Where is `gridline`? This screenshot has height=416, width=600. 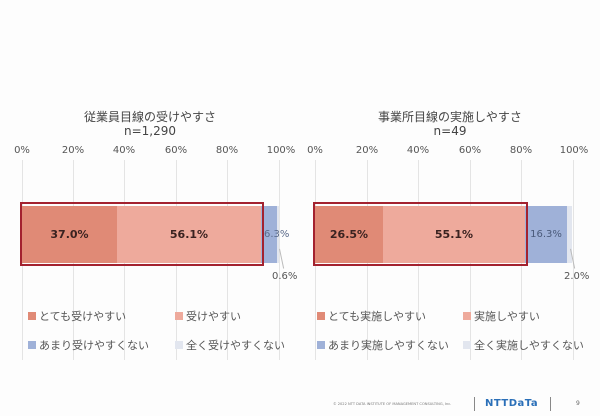
gridline is located at coordinates (279, 260).